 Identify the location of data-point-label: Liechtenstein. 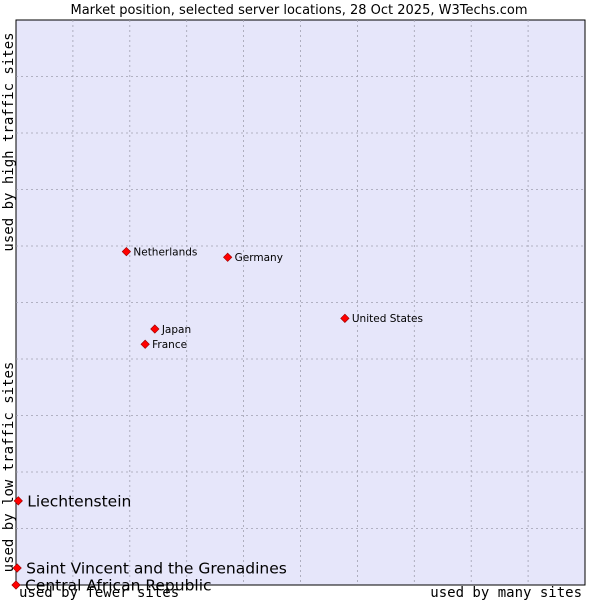
(79, 501).